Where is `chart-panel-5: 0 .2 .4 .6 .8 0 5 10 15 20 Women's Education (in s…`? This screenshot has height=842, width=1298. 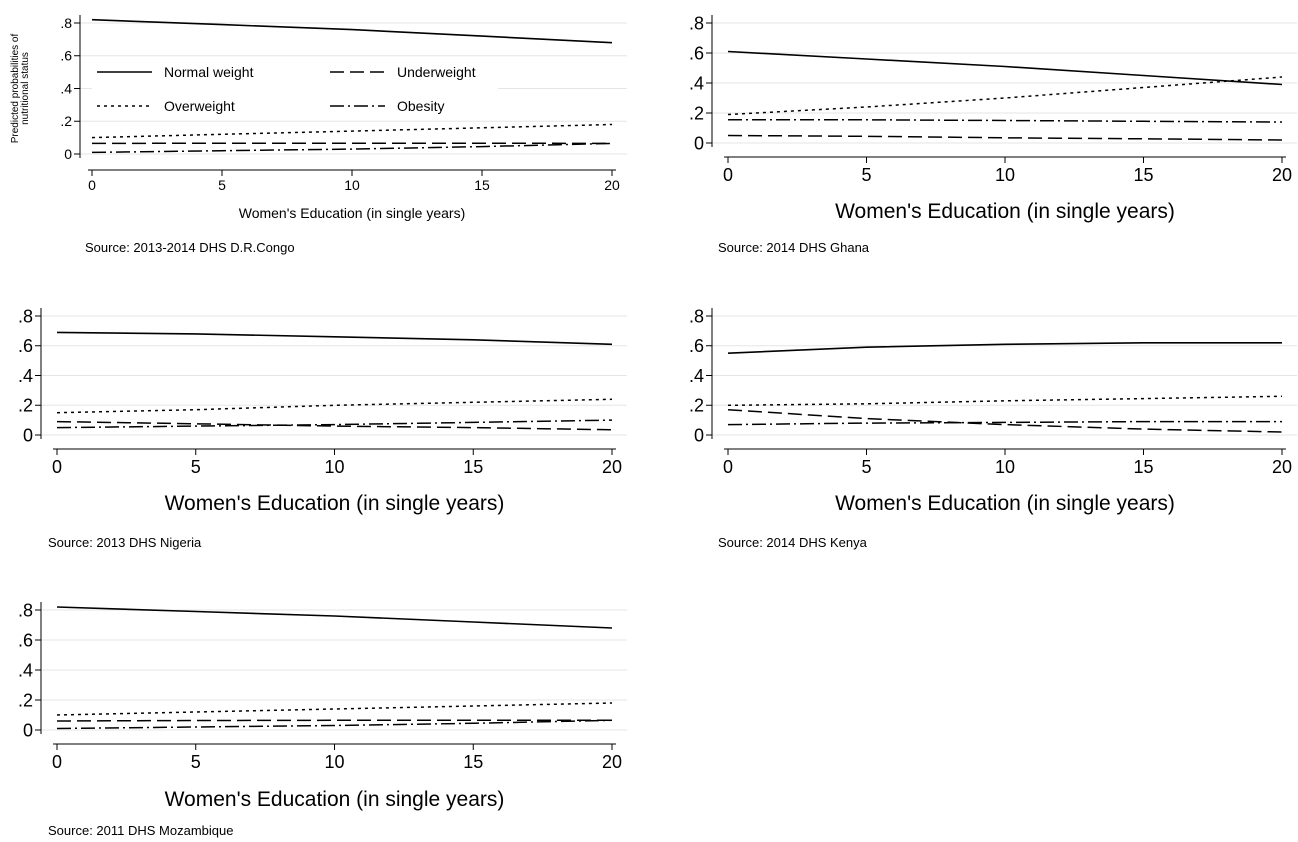 chart-panel-5: 0 .2 .4 .6 .8 0 5 10 15 20 Women's Education (in s… is located at coordinates (322, 719).